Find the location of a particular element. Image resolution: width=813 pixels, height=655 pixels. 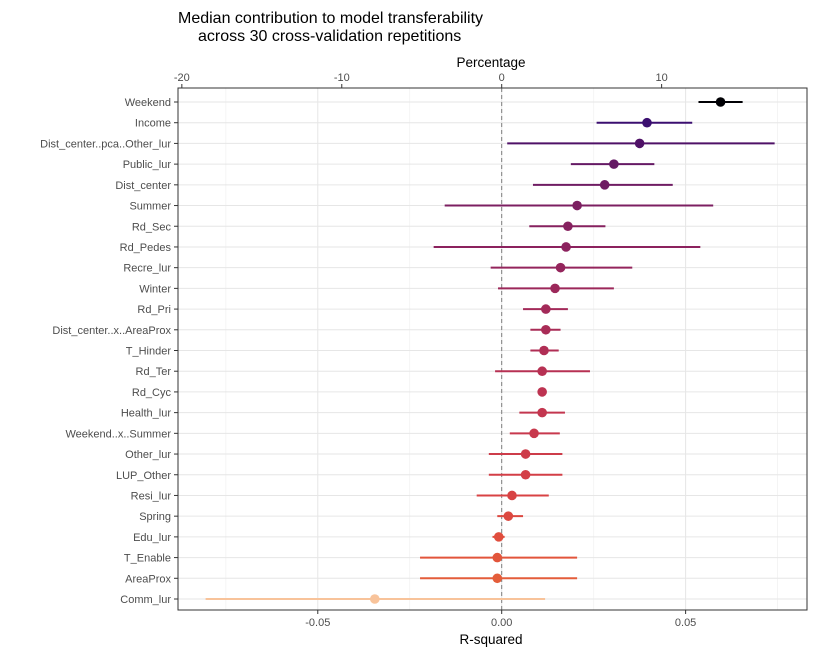

y-tick-label: Dist_center is located at coordinates (143, 186).